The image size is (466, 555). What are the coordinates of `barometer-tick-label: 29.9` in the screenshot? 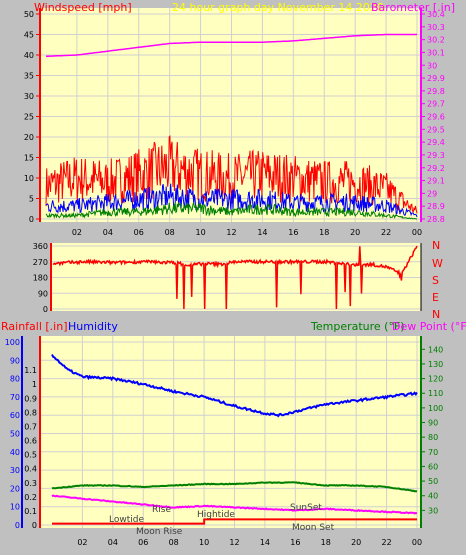 It's located at (436, 78).